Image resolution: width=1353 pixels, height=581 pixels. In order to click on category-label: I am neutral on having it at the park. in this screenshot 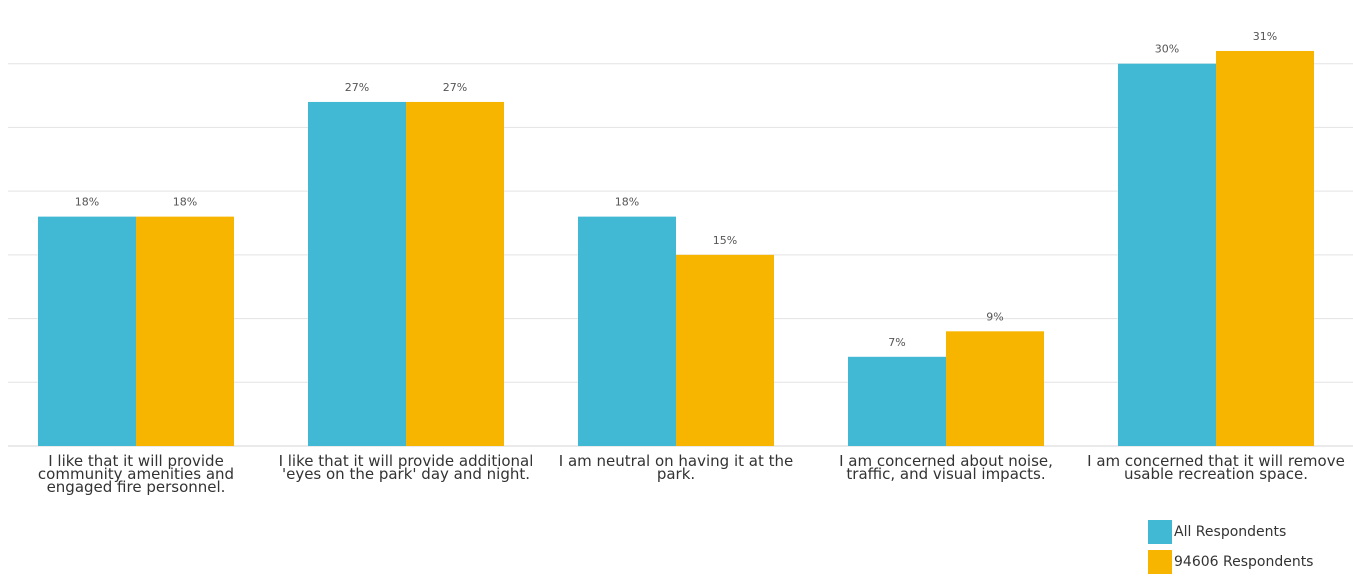, I will do `click(676, 467)`.